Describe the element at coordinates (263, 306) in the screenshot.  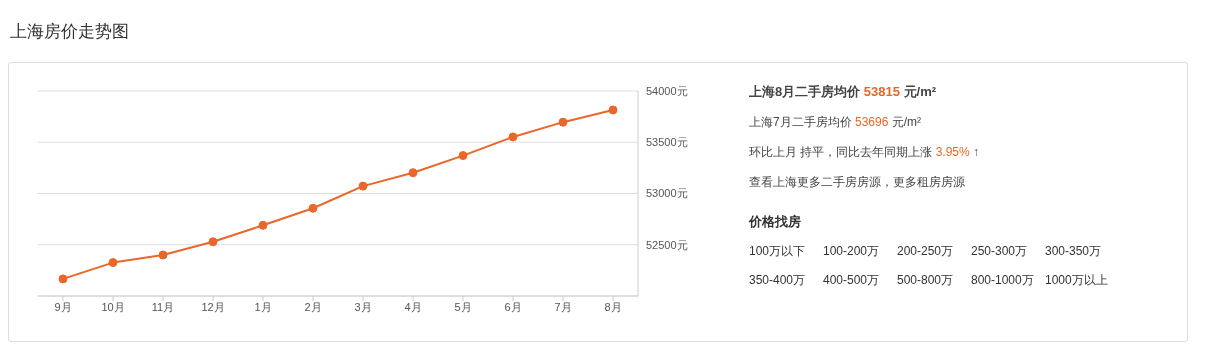
I see `x-tick-label: 1月` at that location.